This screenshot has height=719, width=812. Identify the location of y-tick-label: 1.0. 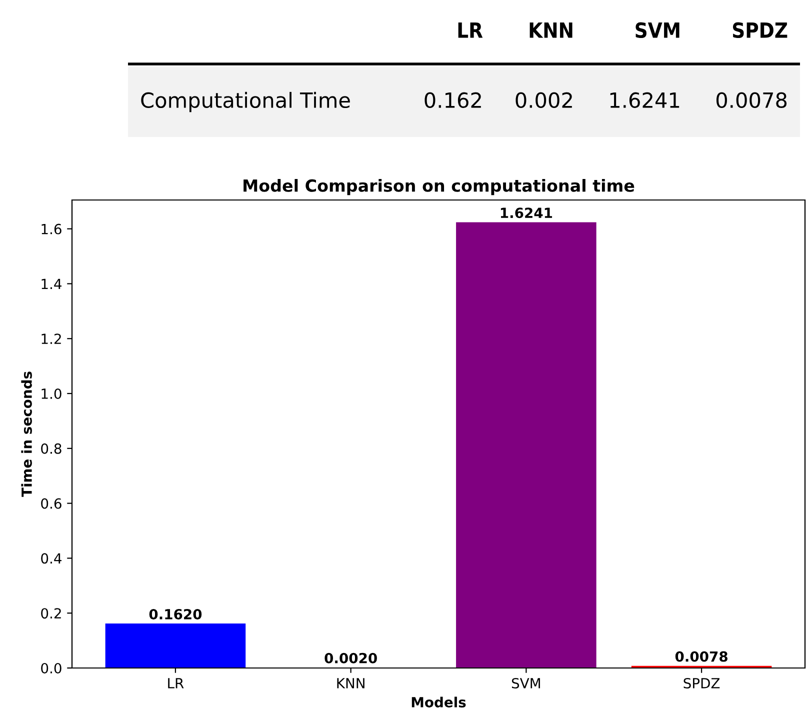
(52, 393).